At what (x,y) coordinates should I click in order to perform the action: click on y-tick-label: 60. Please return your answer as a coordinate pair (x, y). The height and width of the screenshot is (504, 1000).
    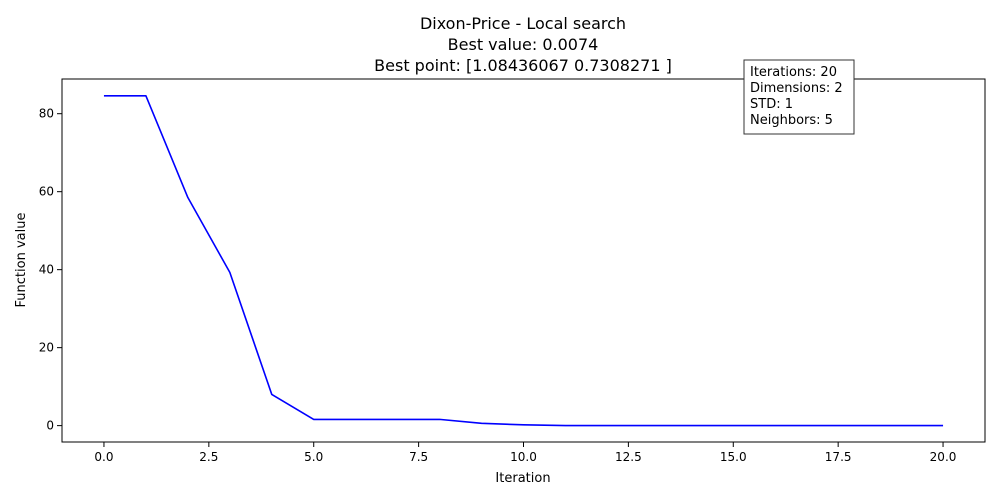
    Looking at the image, I should click on (46, 192).